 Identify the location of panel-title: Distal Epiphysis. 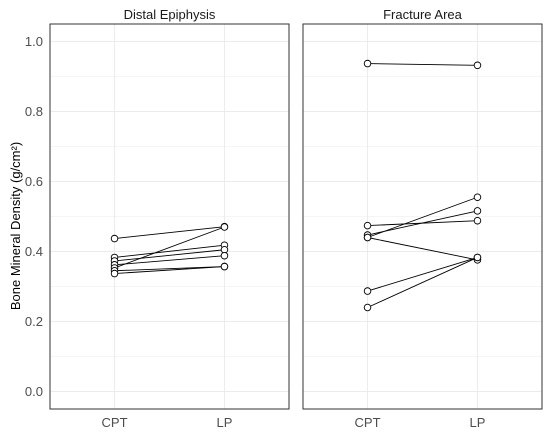
(170, 14).